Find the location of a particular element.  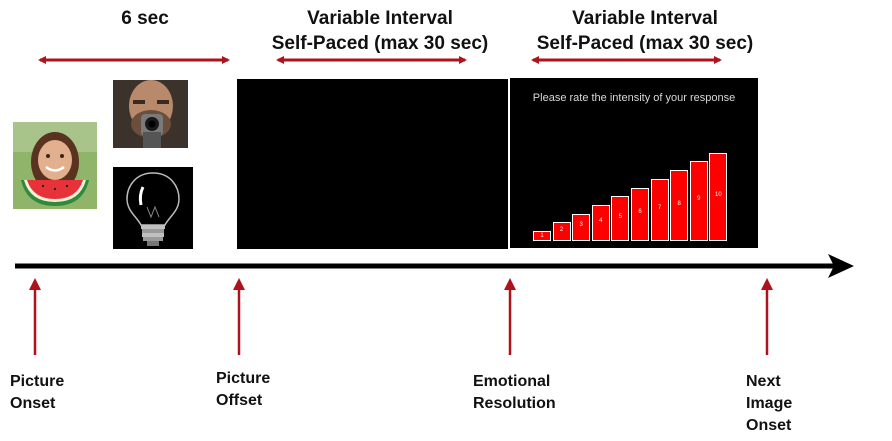

rating-bar-5: 5 is located at coordinates (620, 218).